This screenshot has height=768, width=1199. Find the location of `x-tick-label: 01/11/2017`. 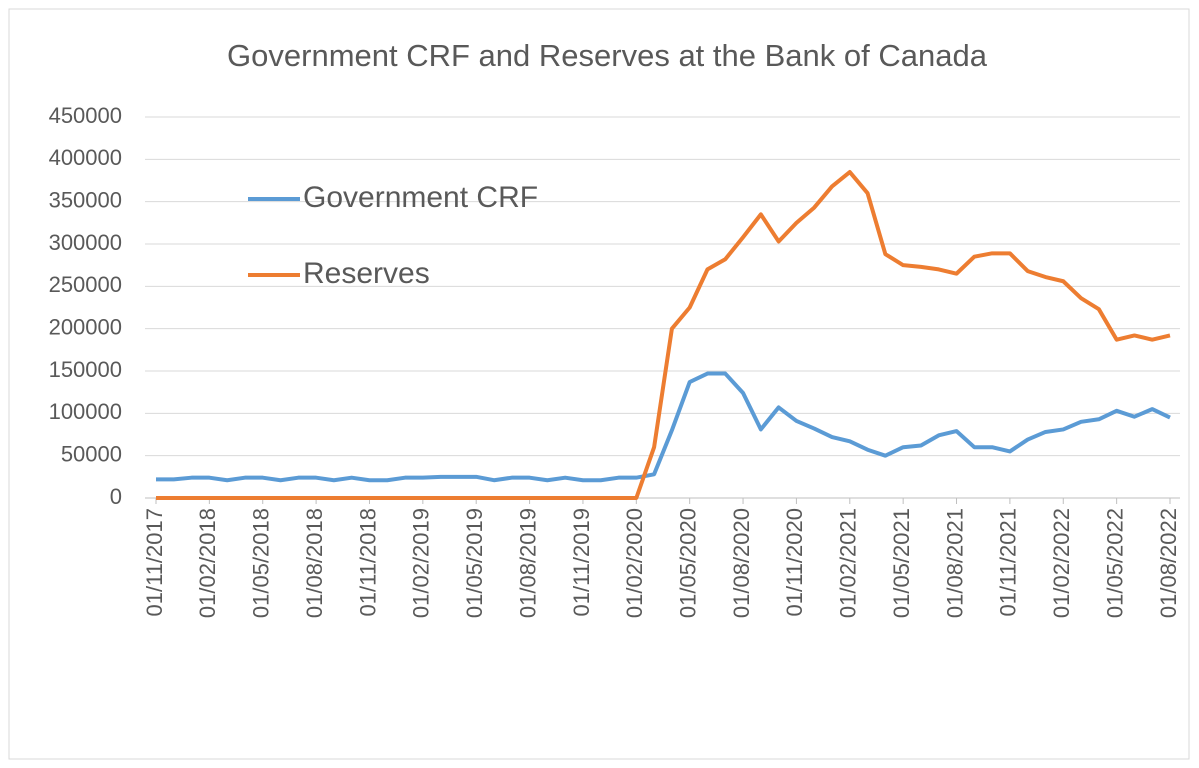

x-tick-label: 01/11/2017 is located at coordinates (154, 562).